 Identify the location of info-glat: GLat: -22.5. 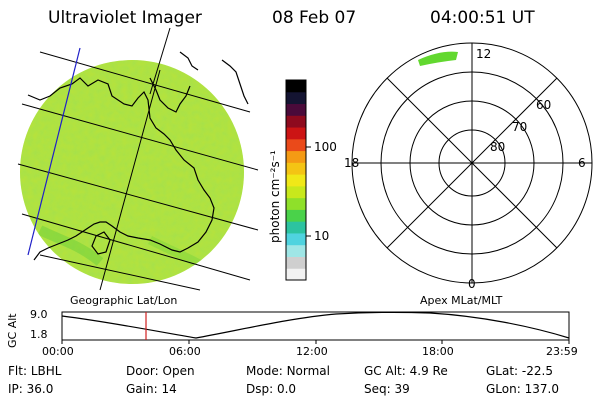
(519, 371).